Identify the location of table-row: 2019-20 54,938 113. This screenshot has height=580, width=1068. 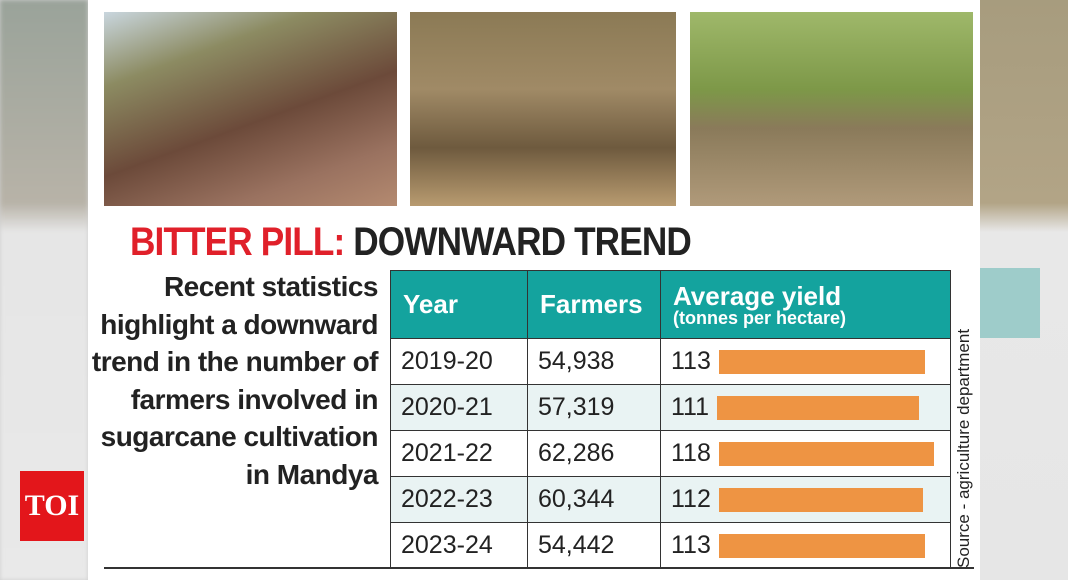
(670, 361).